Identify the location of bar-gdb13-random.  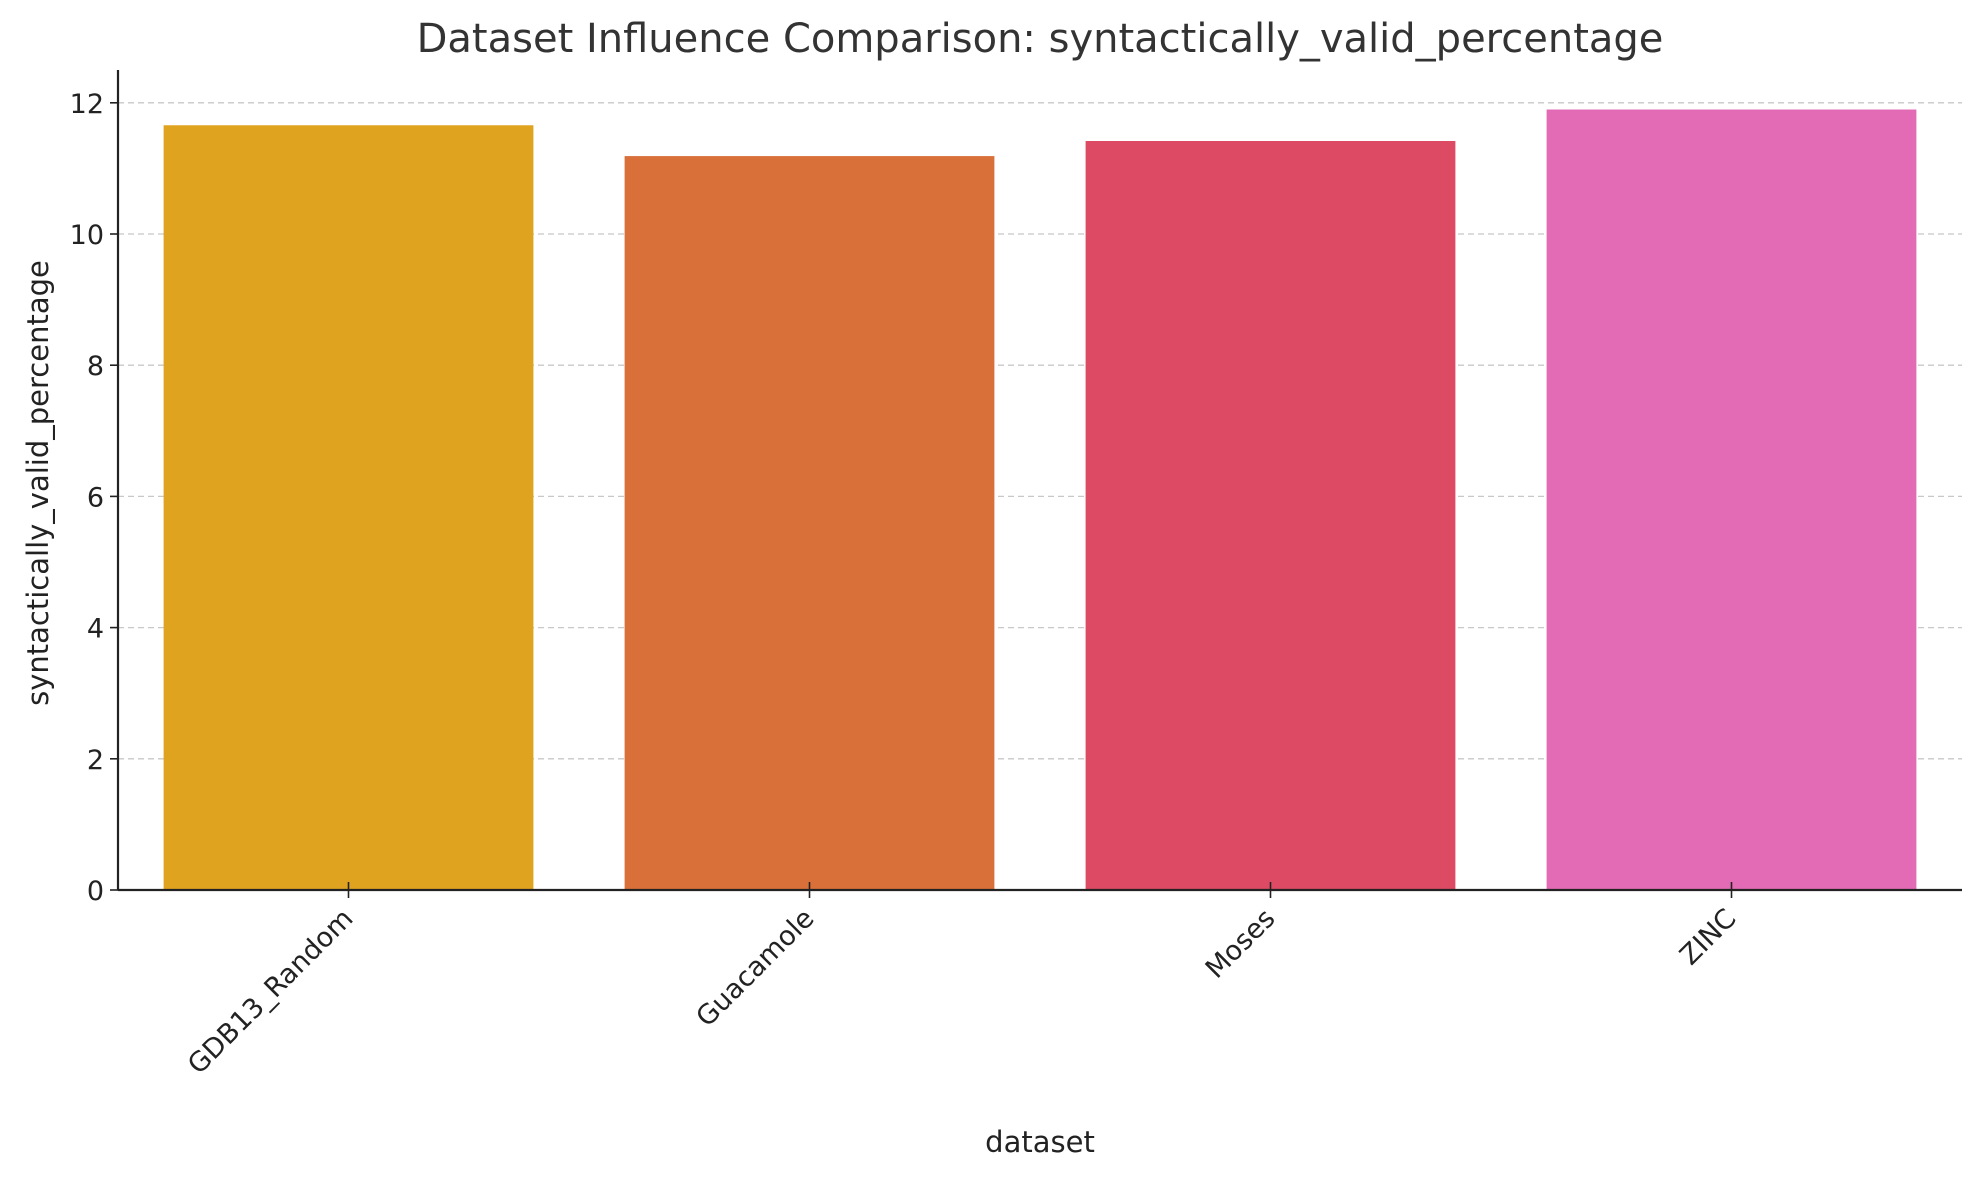
(348, 508).